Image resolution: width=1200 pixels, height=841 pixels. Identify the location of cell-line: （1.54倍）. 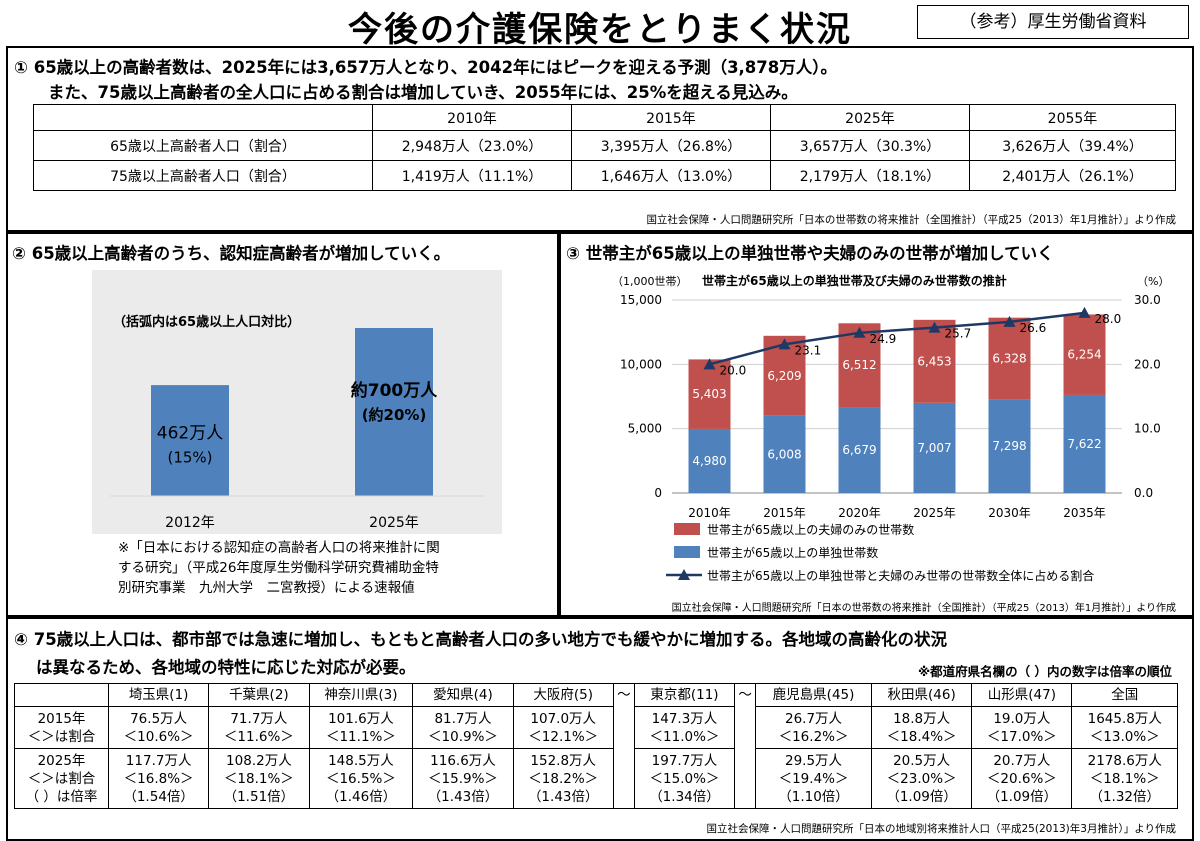
(158, 796).